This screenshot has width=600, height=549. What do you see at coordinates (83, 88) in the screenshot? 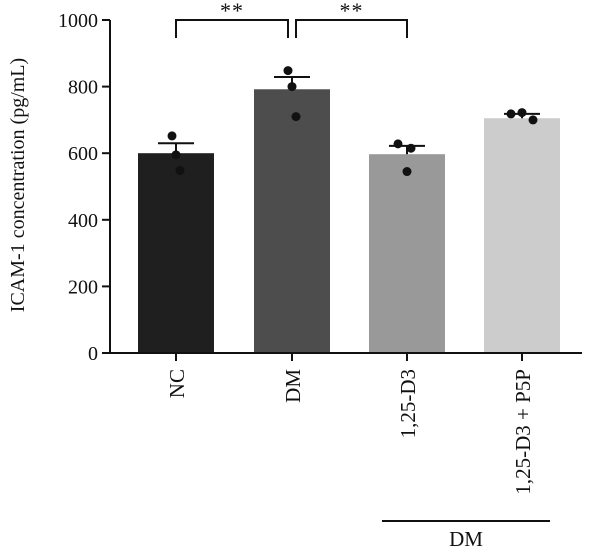
I see `y-tick-label: 800` at bounding box center [83, 88].